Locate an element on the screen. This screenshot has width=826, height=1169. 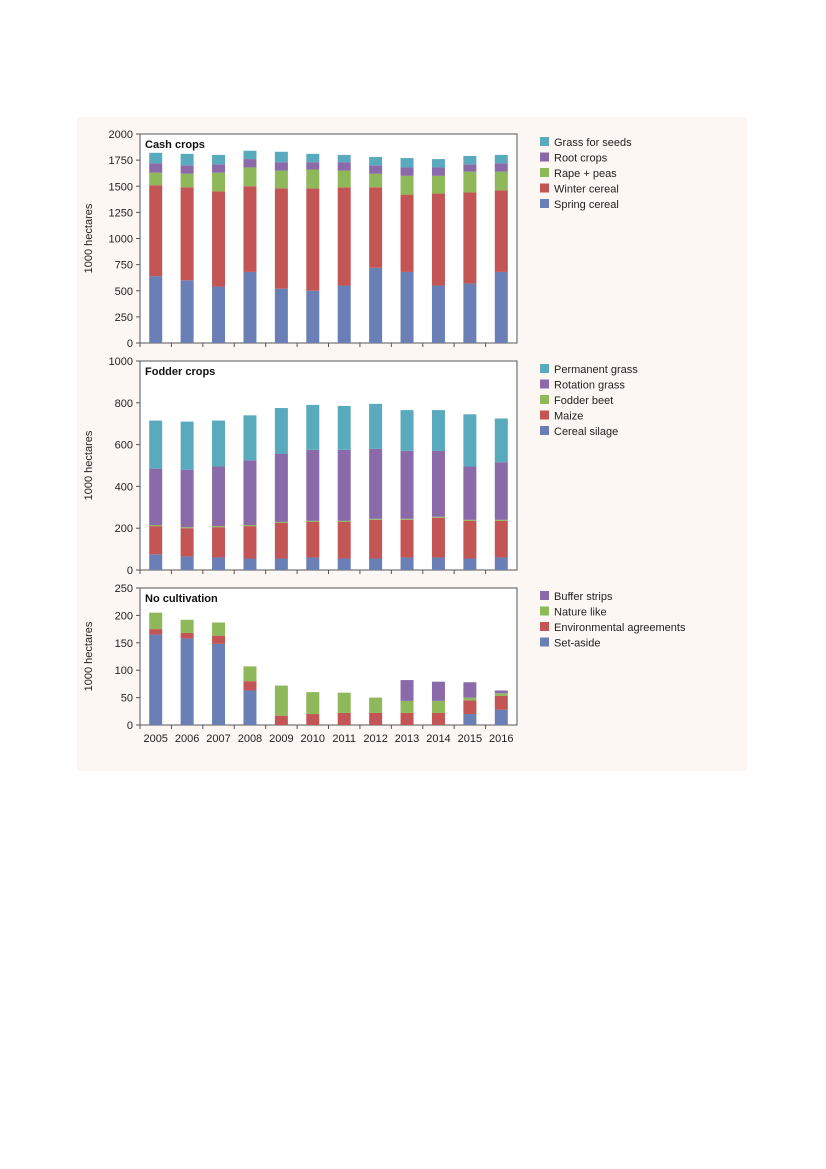
x-tick-label: 2006 is located at coordinates (187, 739).